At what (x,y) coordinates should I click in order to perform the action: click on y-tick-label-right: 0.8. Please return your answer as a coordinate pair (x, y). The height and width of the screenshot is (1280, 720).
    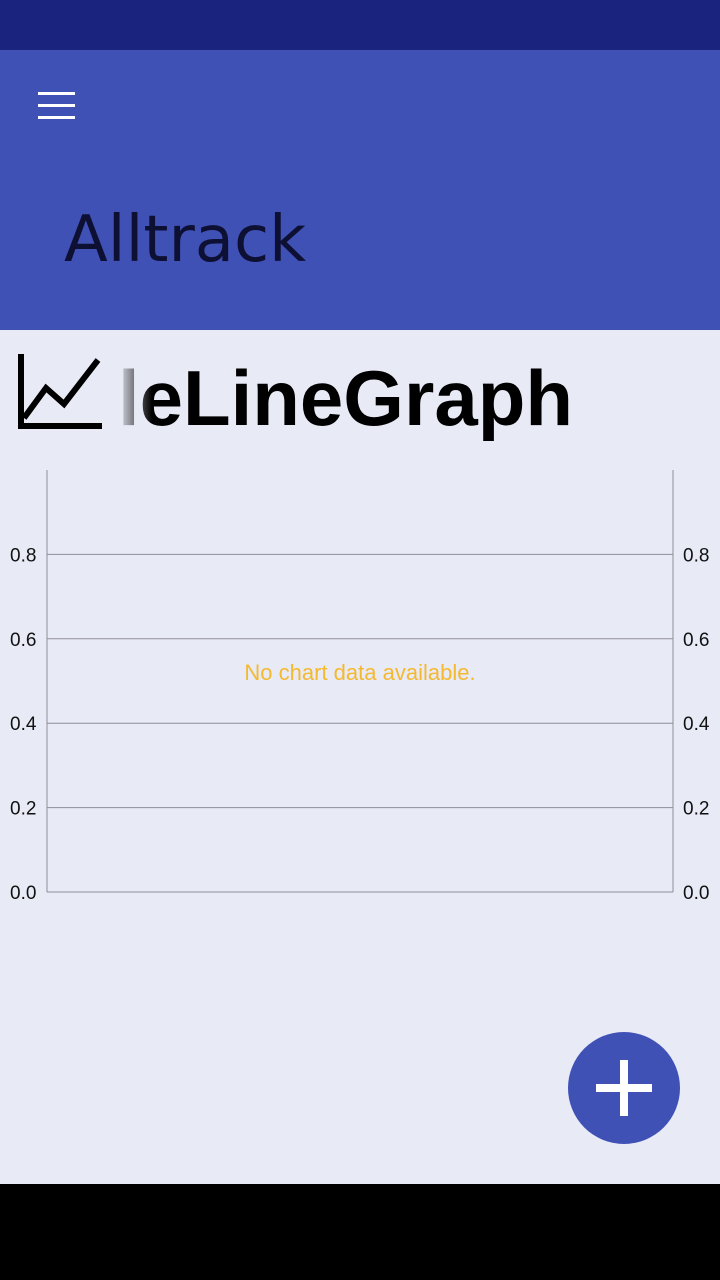
    Looking at the image, I should click on (696, 555).